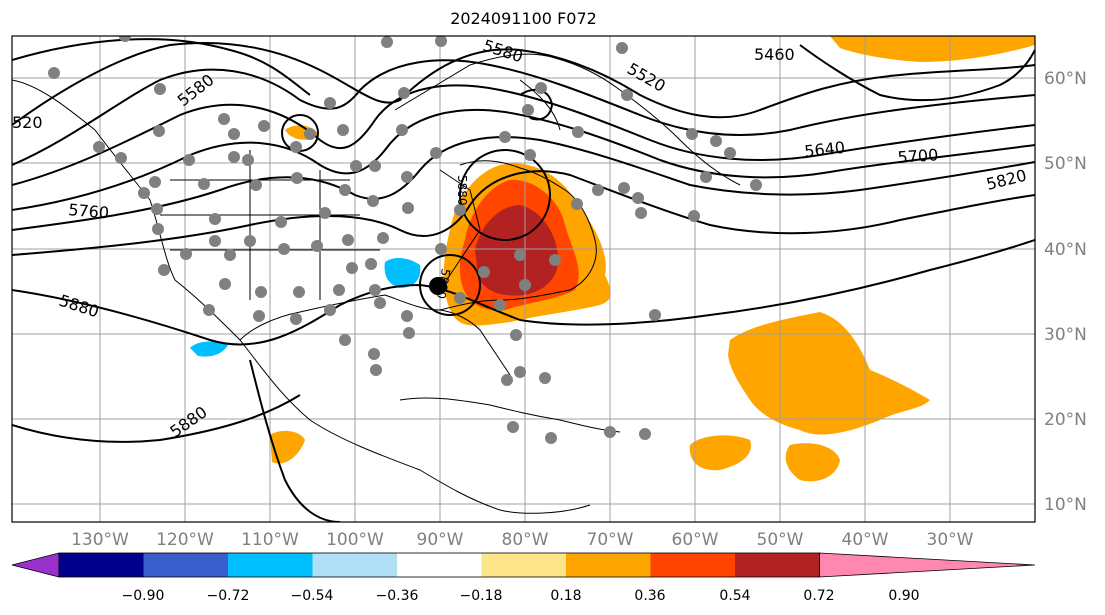 Image resolution: width=1105 pixels, height=615 pixels. Describe the element at coordinates (610, 540) in the screenshot. I see `lon-label: 70°W` at that location.